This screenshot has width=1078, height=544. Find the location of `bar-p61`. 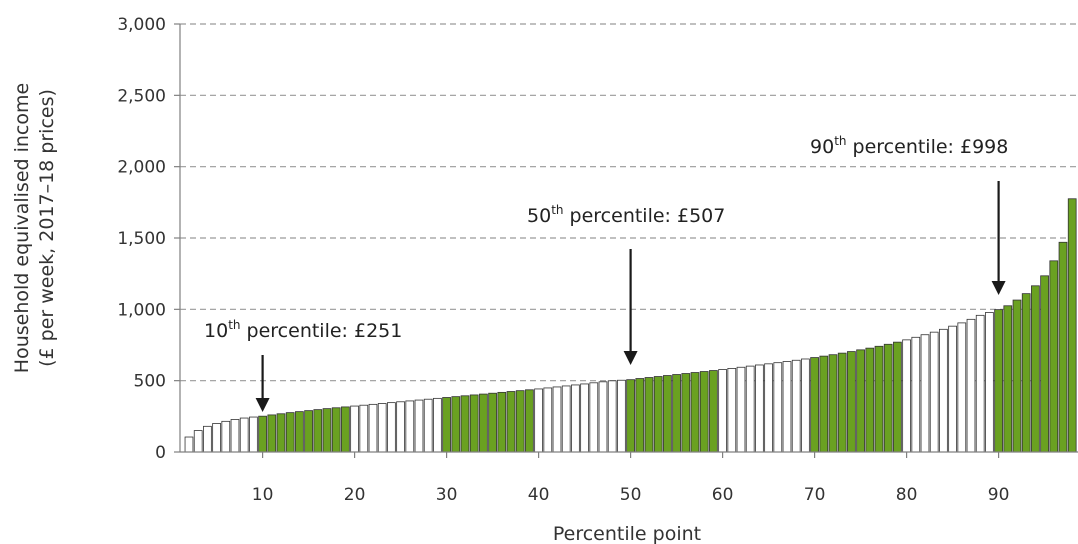

bar-p61 is located at coordinates (732, 410).